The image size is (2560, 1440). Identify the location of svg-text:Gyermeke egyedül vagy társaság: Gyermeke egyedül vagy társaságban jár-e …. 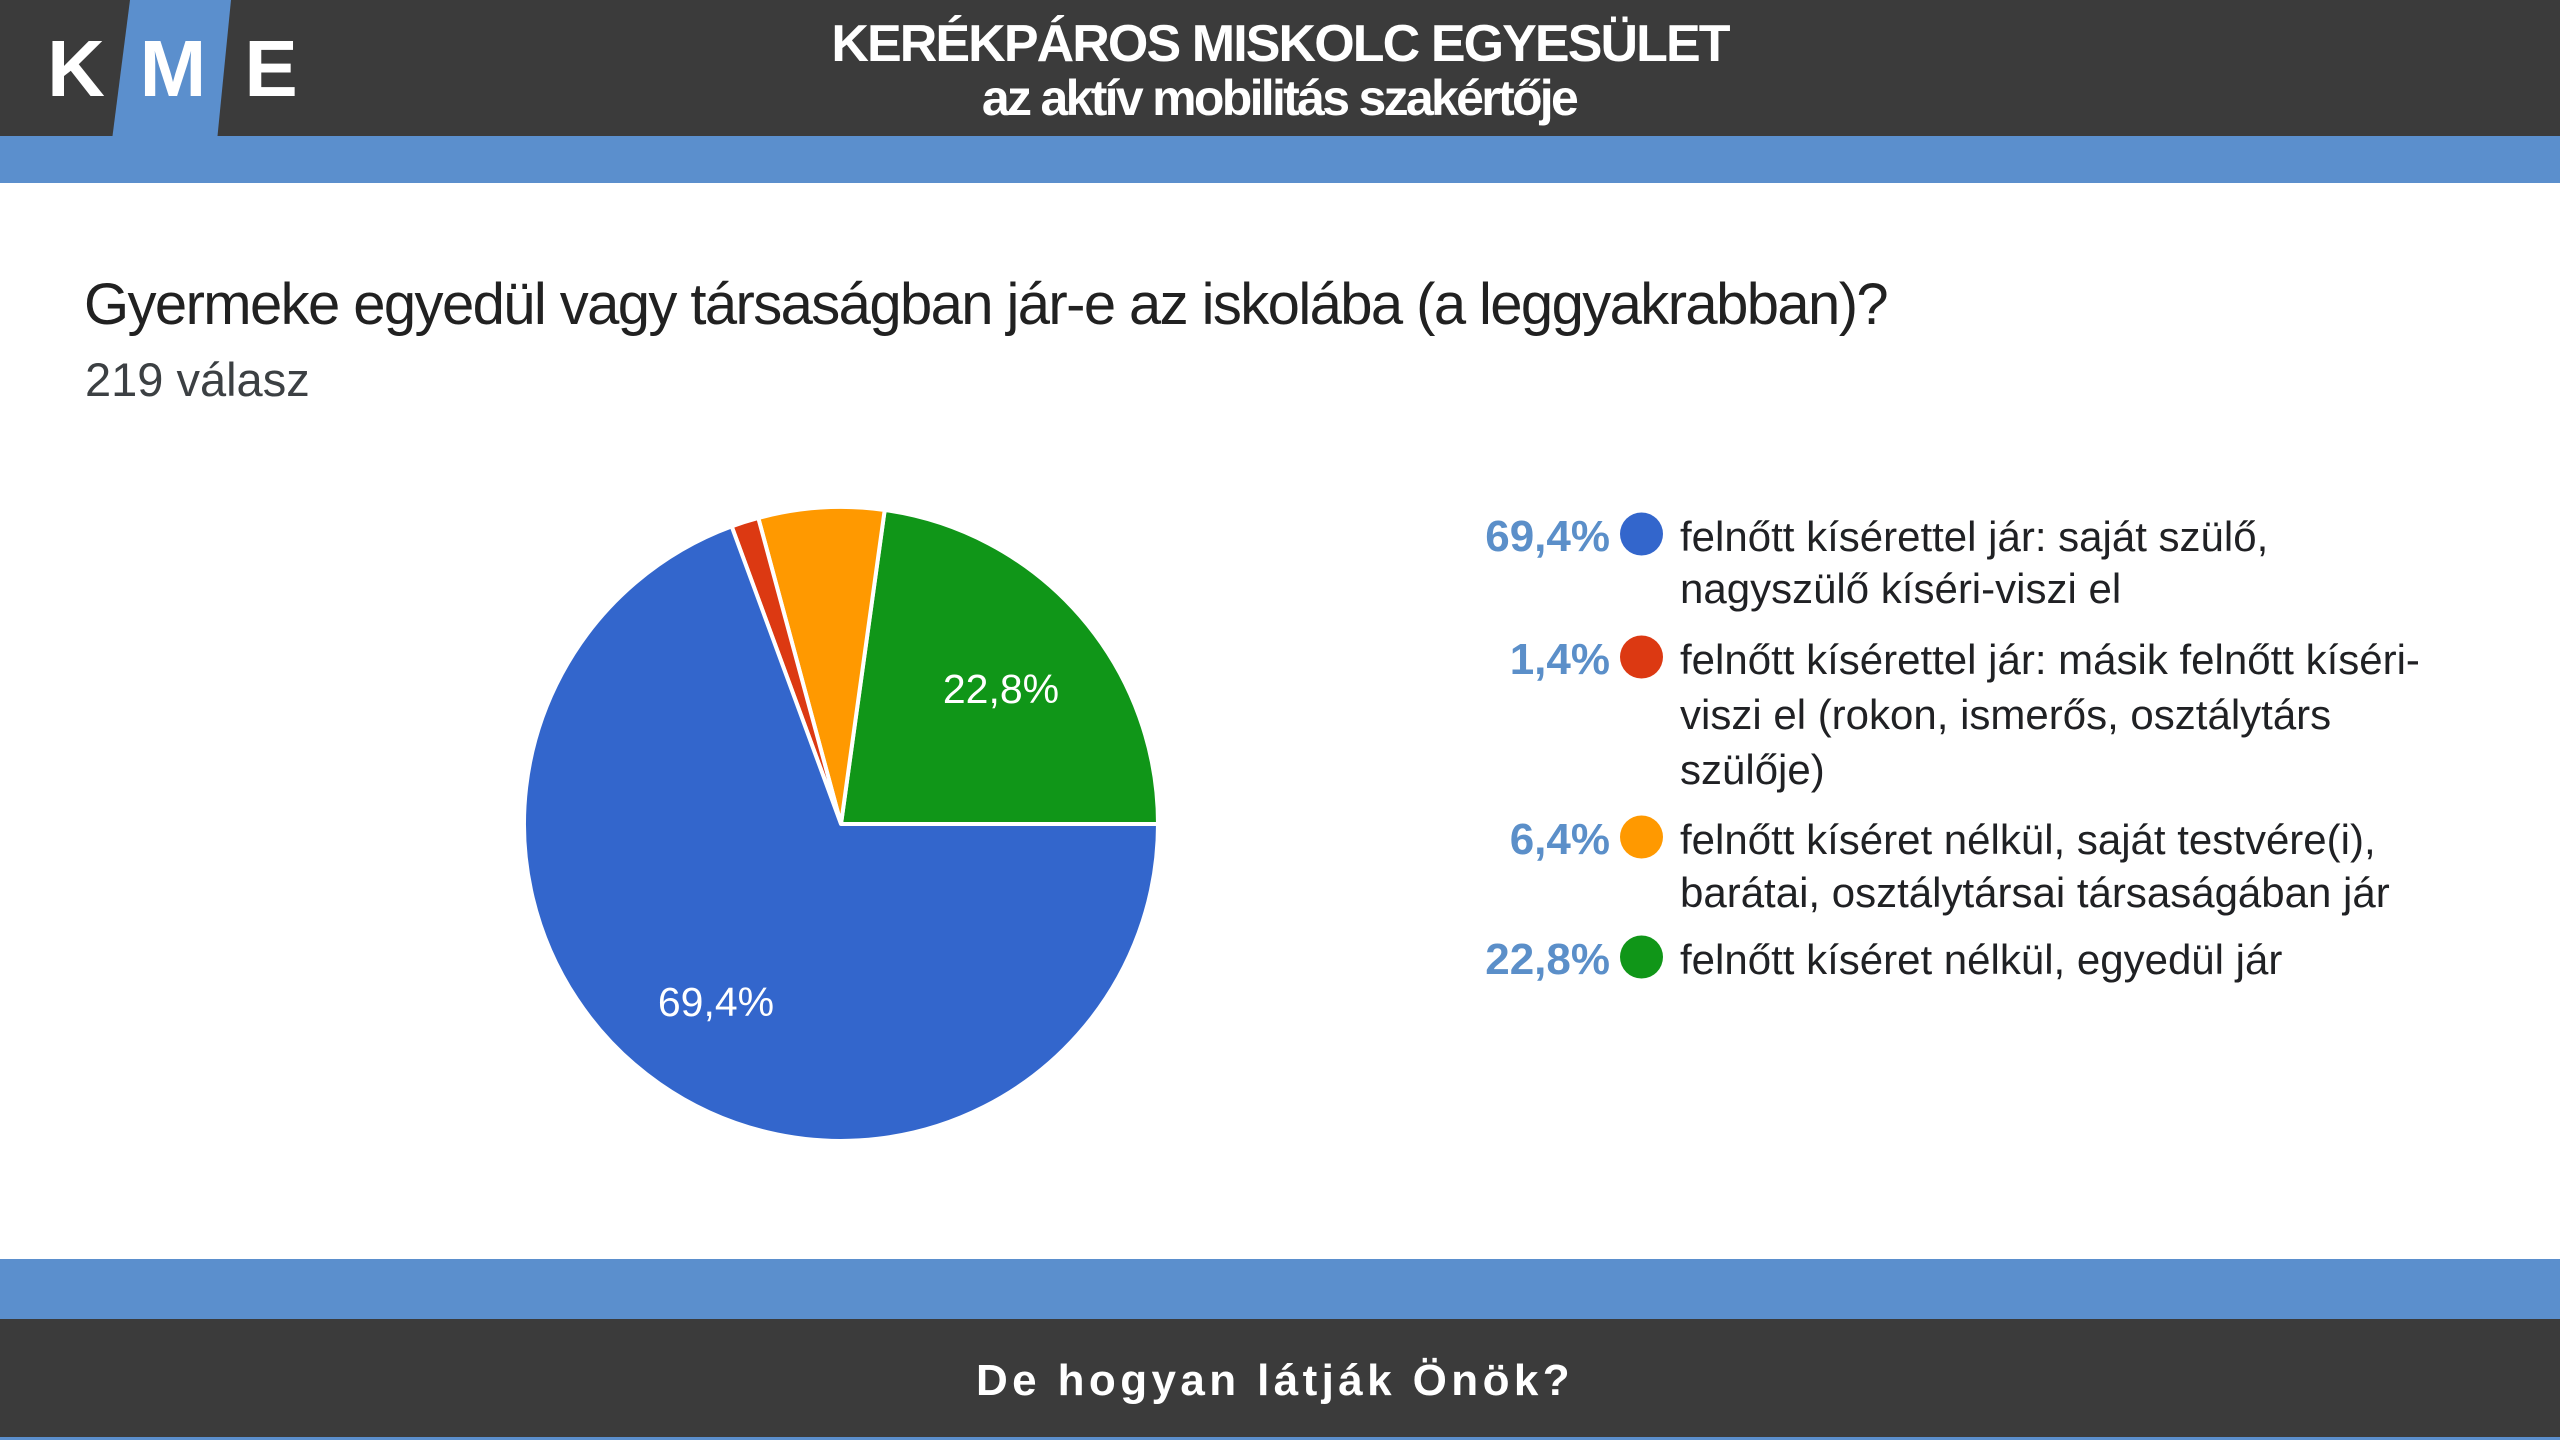
(985, 304).